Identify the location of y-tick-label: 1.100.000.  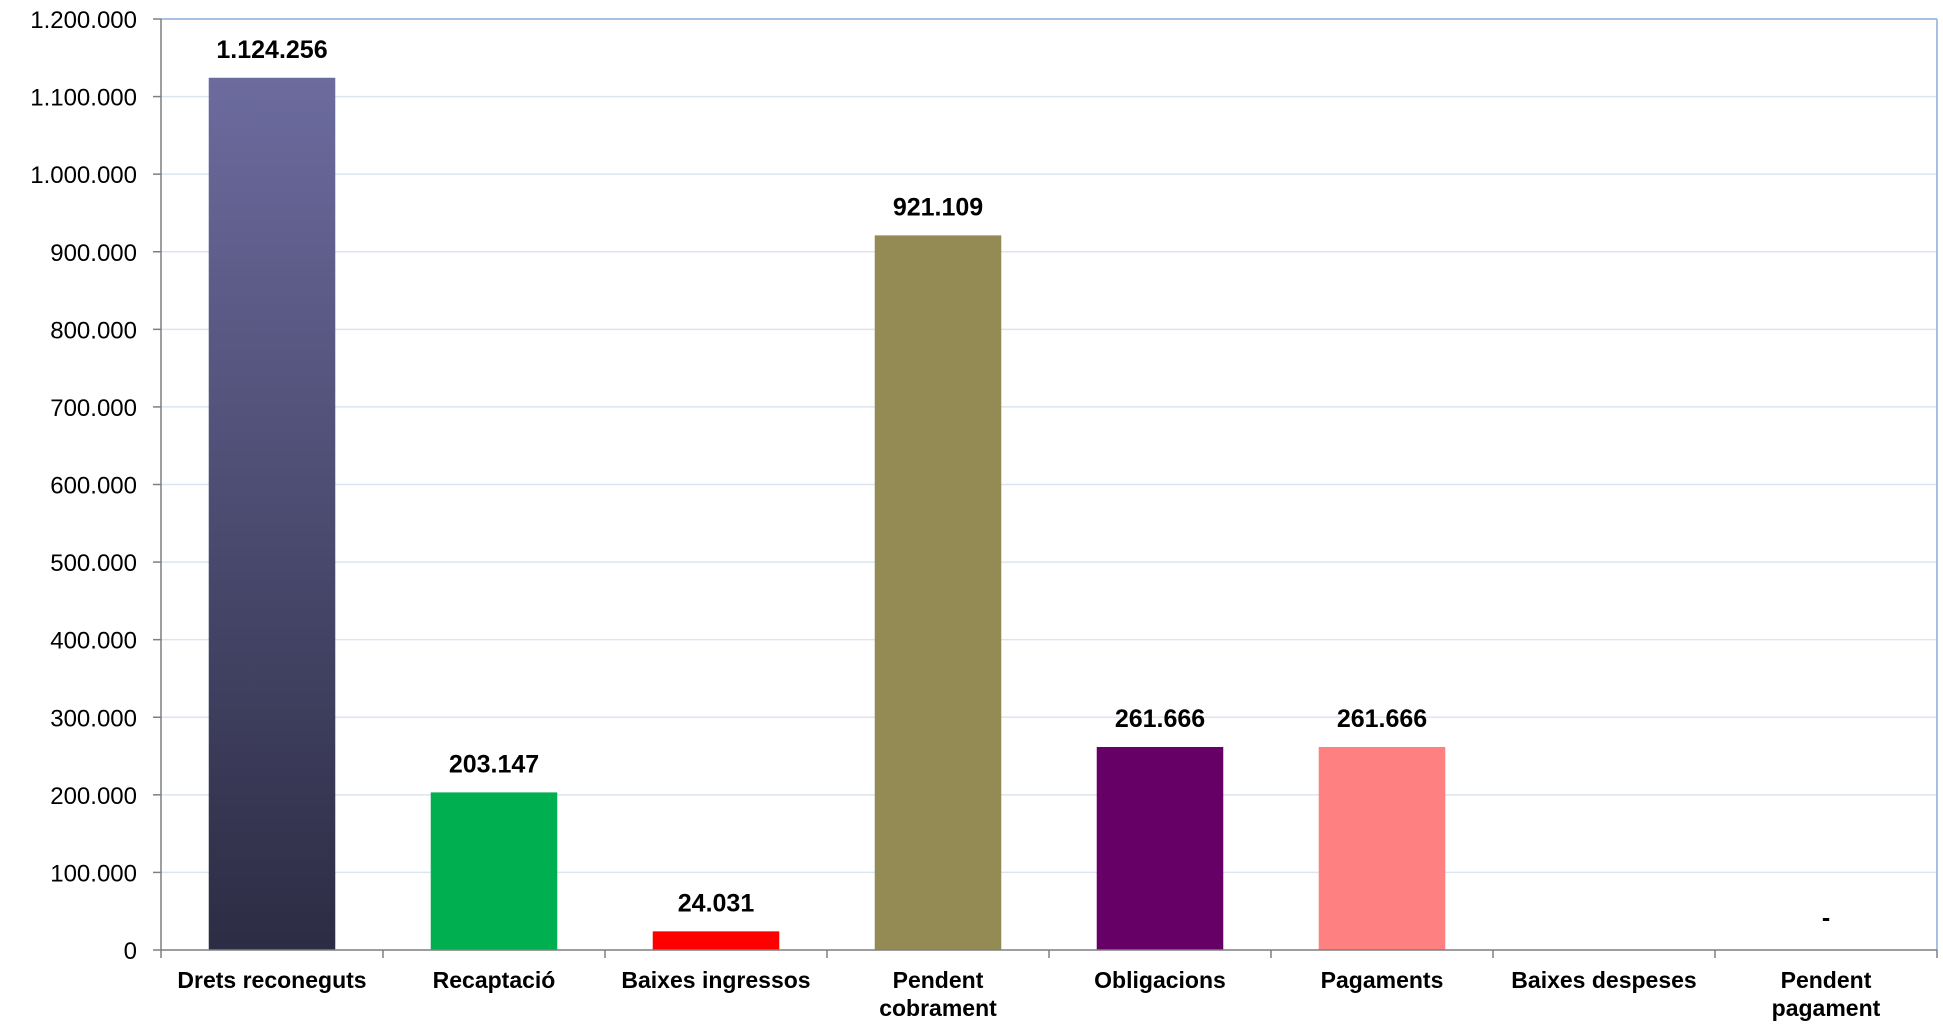
(83, 98).